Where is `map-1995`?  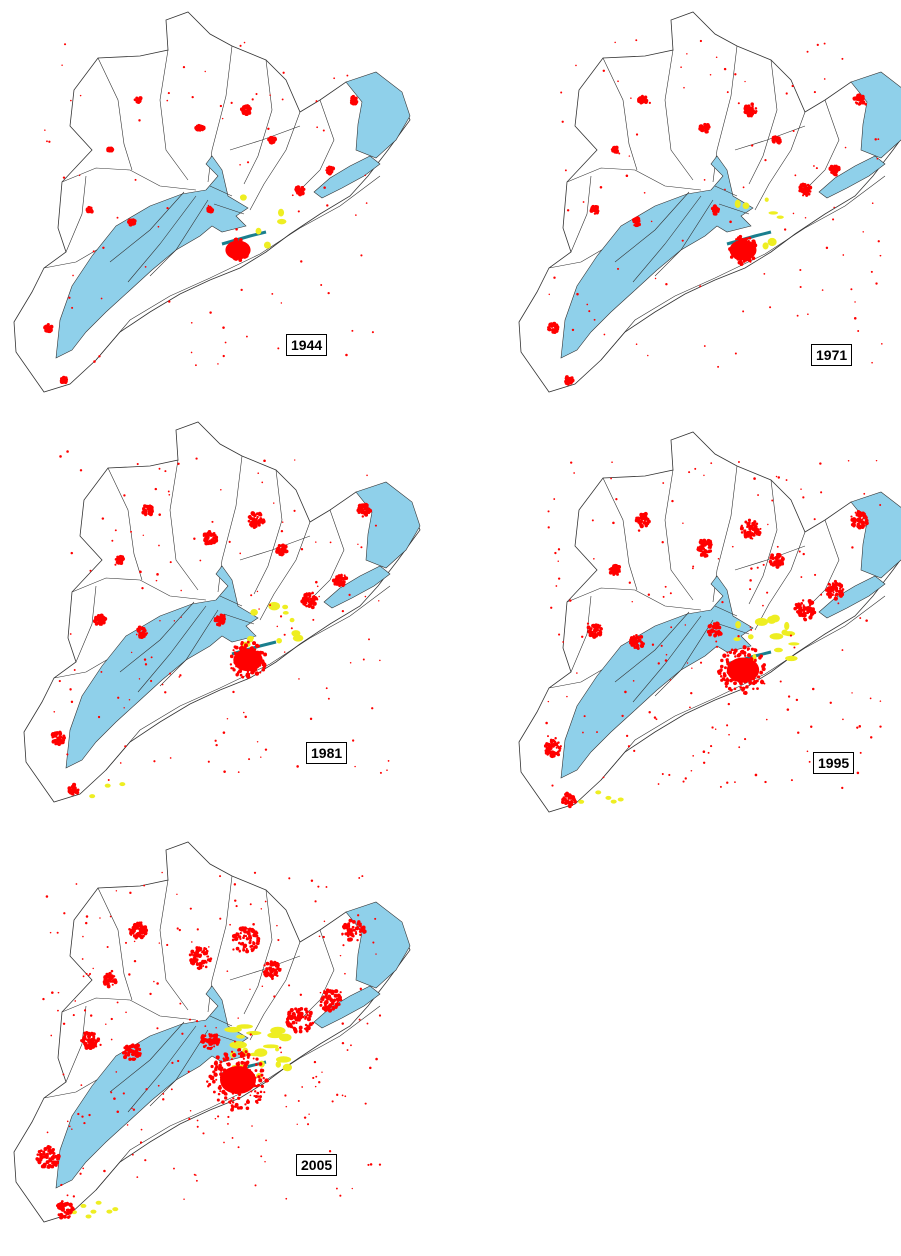 map-1995 is located at coordinates (709, 622).